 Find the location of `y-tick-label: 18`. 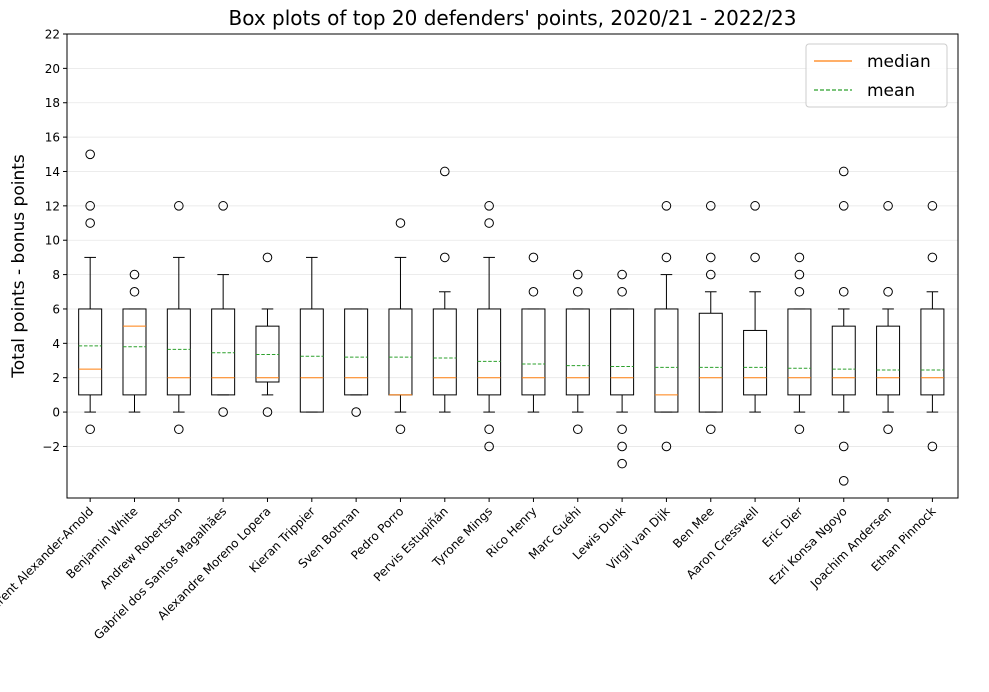

y-tick-label: 18 is located at coordinates (52, 103).